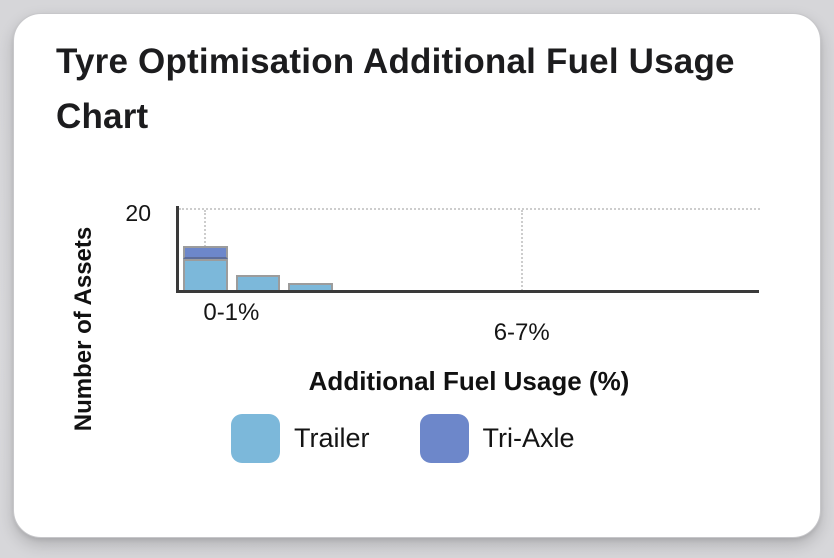 Image resolution: width=834 pixels, height=558 pixels. I want to click on x-axis-title: Additional Fuel Usage (%), so click(469, 381).